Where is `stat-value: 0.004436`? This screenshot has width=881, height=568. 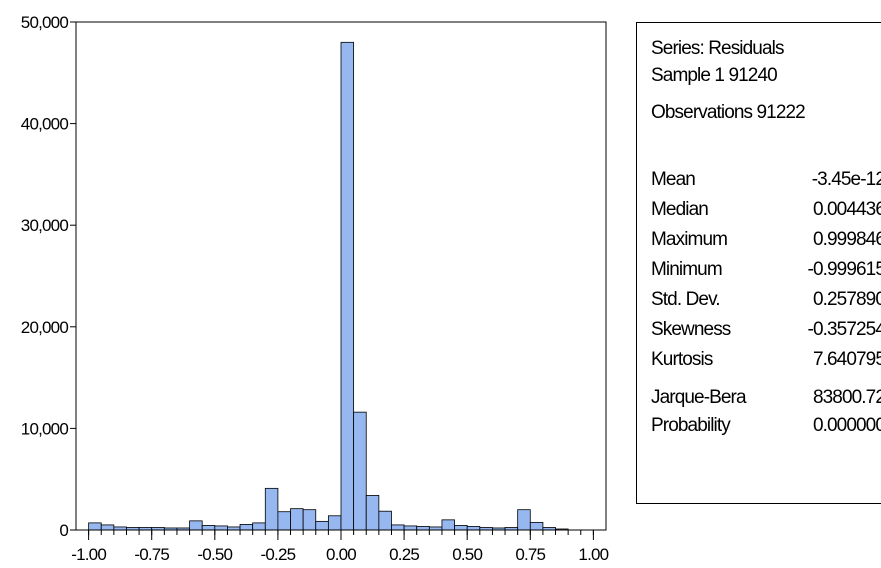 stat-value: 0.004436 is located at coordinates (846, 209).